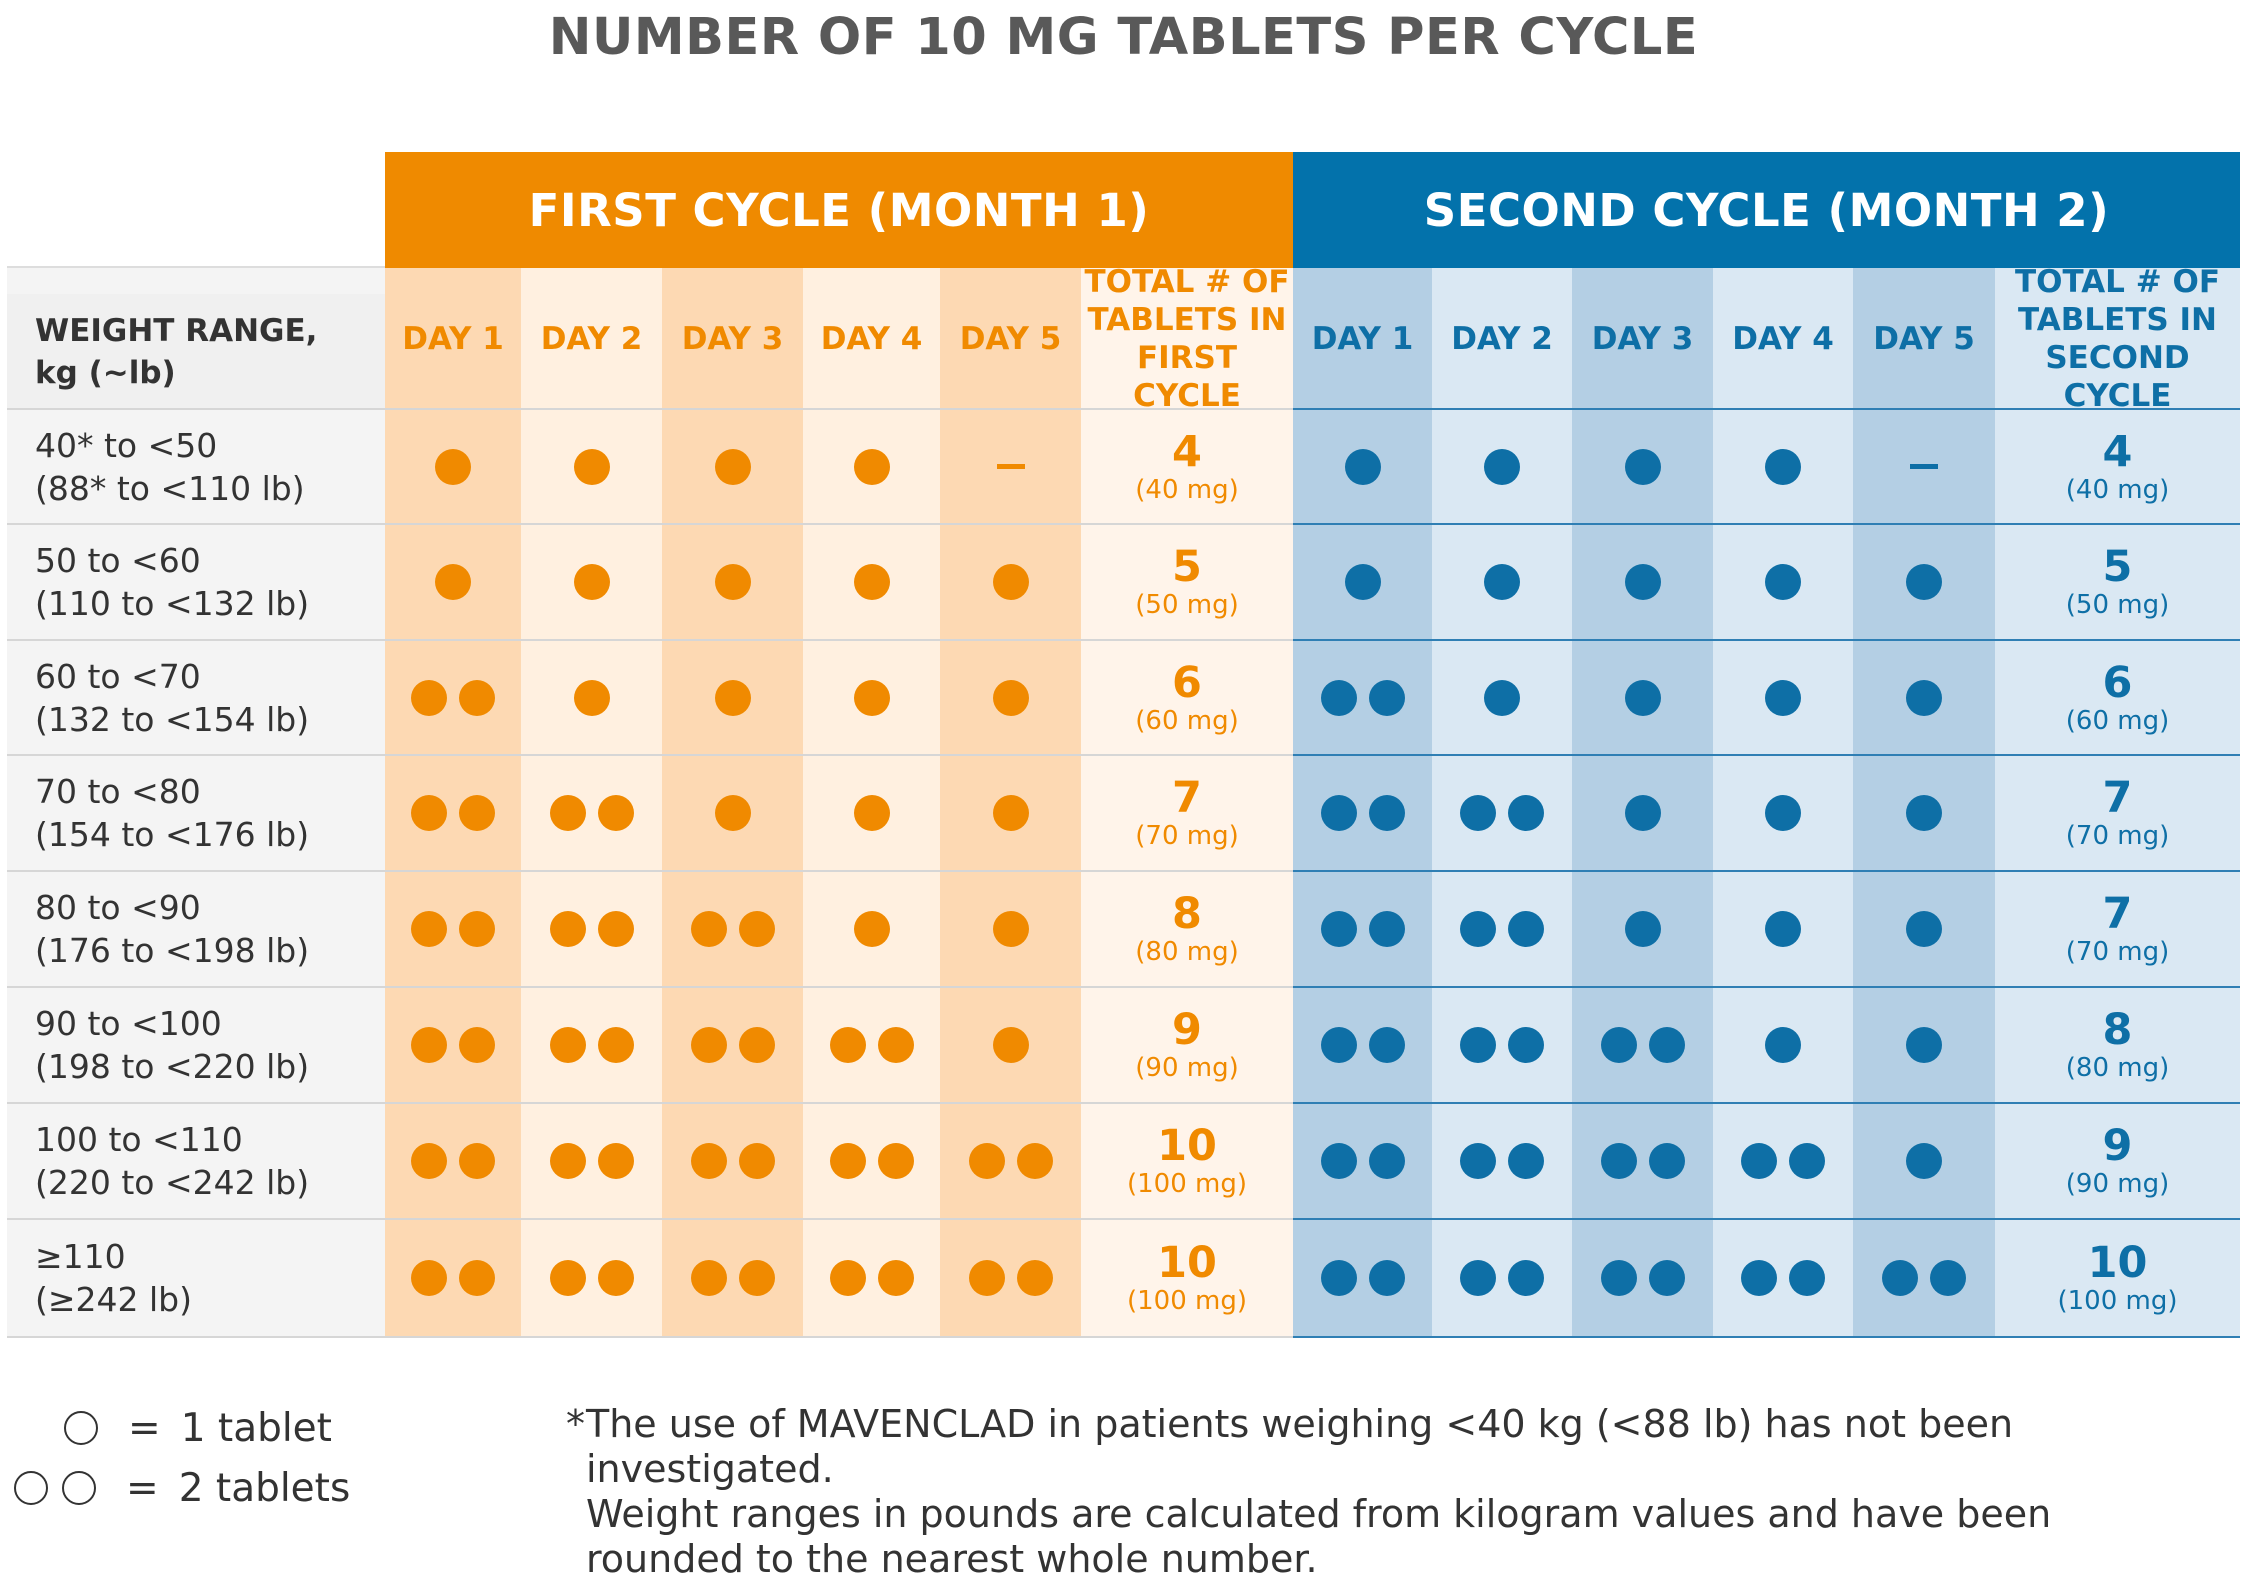 The image size is (2247, 1582). I want to click on first-cycle-column-bg, so click(1187, 802).